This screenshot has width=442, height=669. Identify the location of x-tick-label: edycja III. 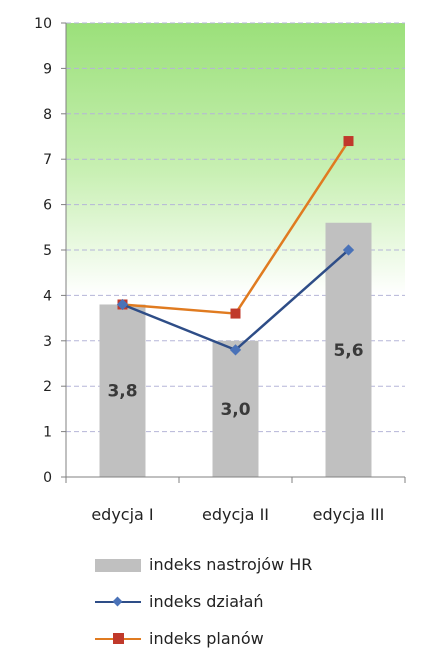
(349, 514).